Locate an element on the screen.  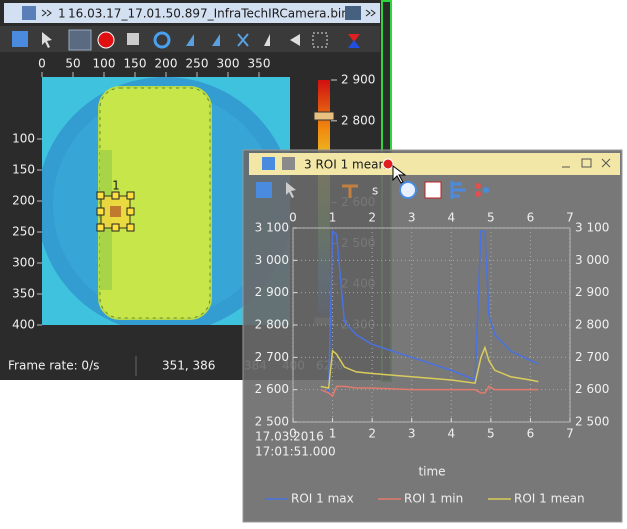
y-tick-label: 100 is located at coordinates (23, 139).